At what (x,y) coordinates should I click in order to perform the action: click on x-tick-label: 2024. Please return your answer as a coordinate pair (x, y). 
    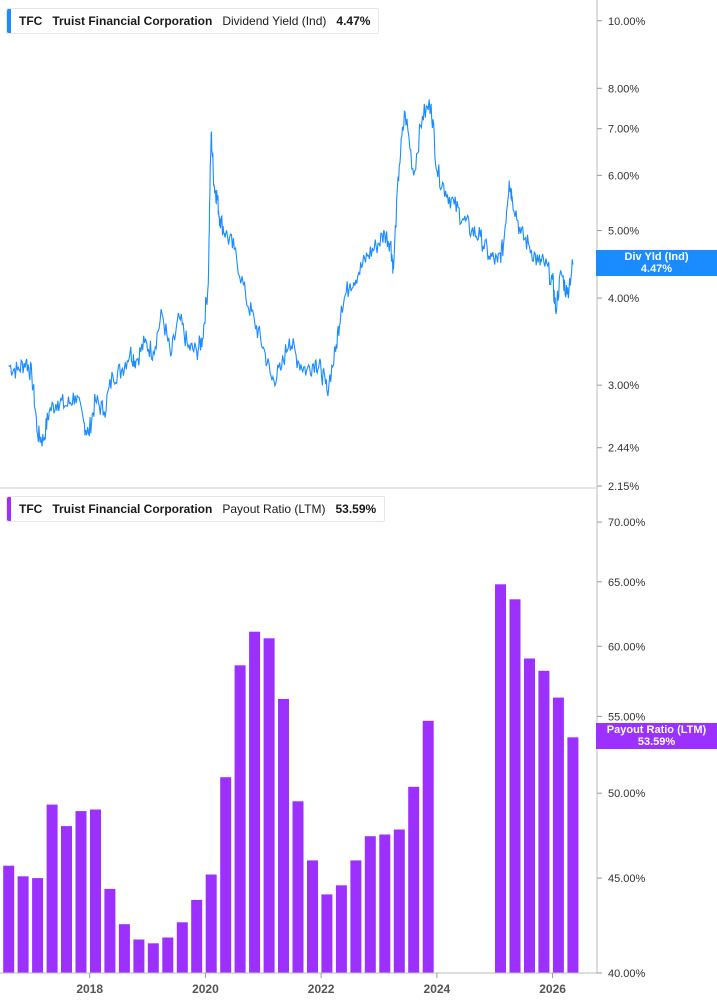
    Looking at the image, I should click on (437, 989).